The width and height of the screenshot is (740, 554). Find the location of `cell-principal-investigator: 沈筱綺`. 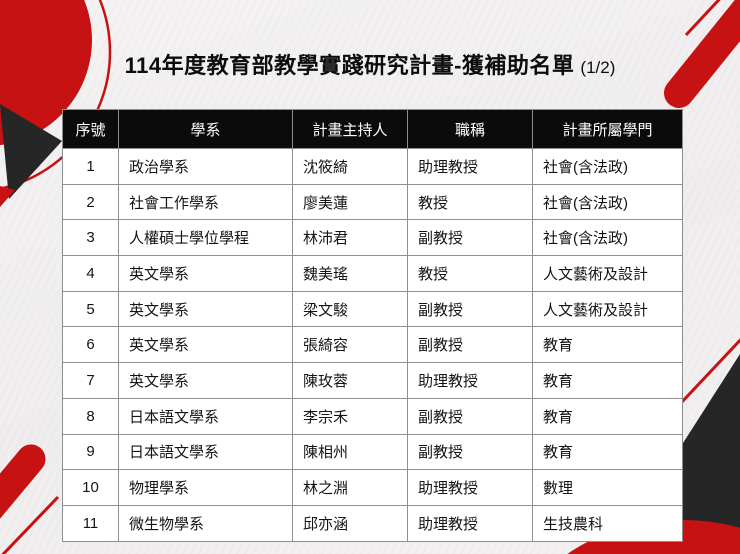

cell-principal-investigator: 沈筱綺 is located at coordinates (350, 166).